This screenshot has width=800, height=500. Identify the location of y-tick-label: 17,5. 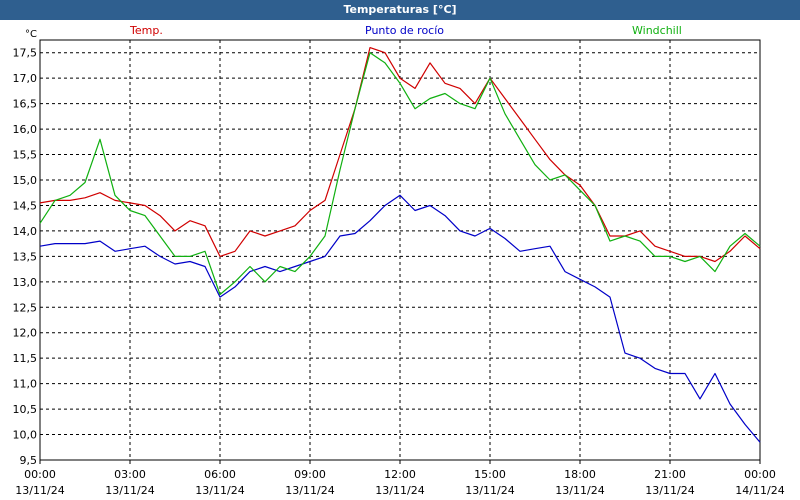
(25, 53).